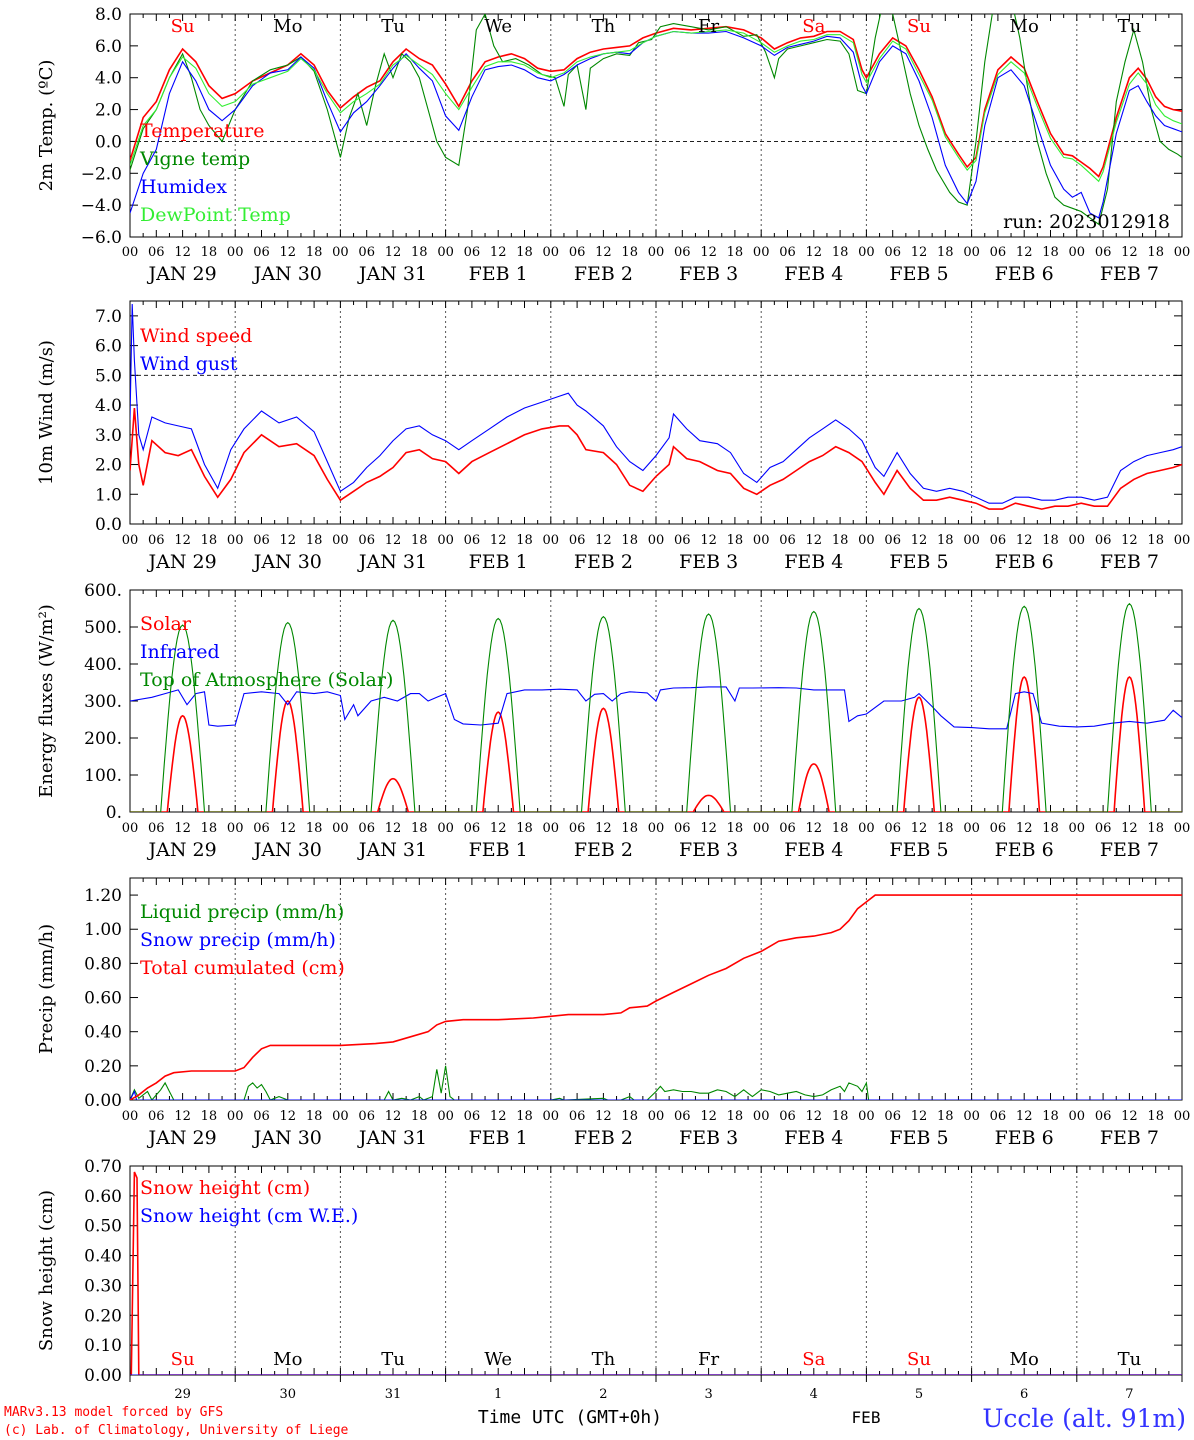 The width and height of the screenshot is (1194, 1440). Describe the element at coordinates (108, 15) in the screenshot. I see `y-tick-label: 8.0` at that location.